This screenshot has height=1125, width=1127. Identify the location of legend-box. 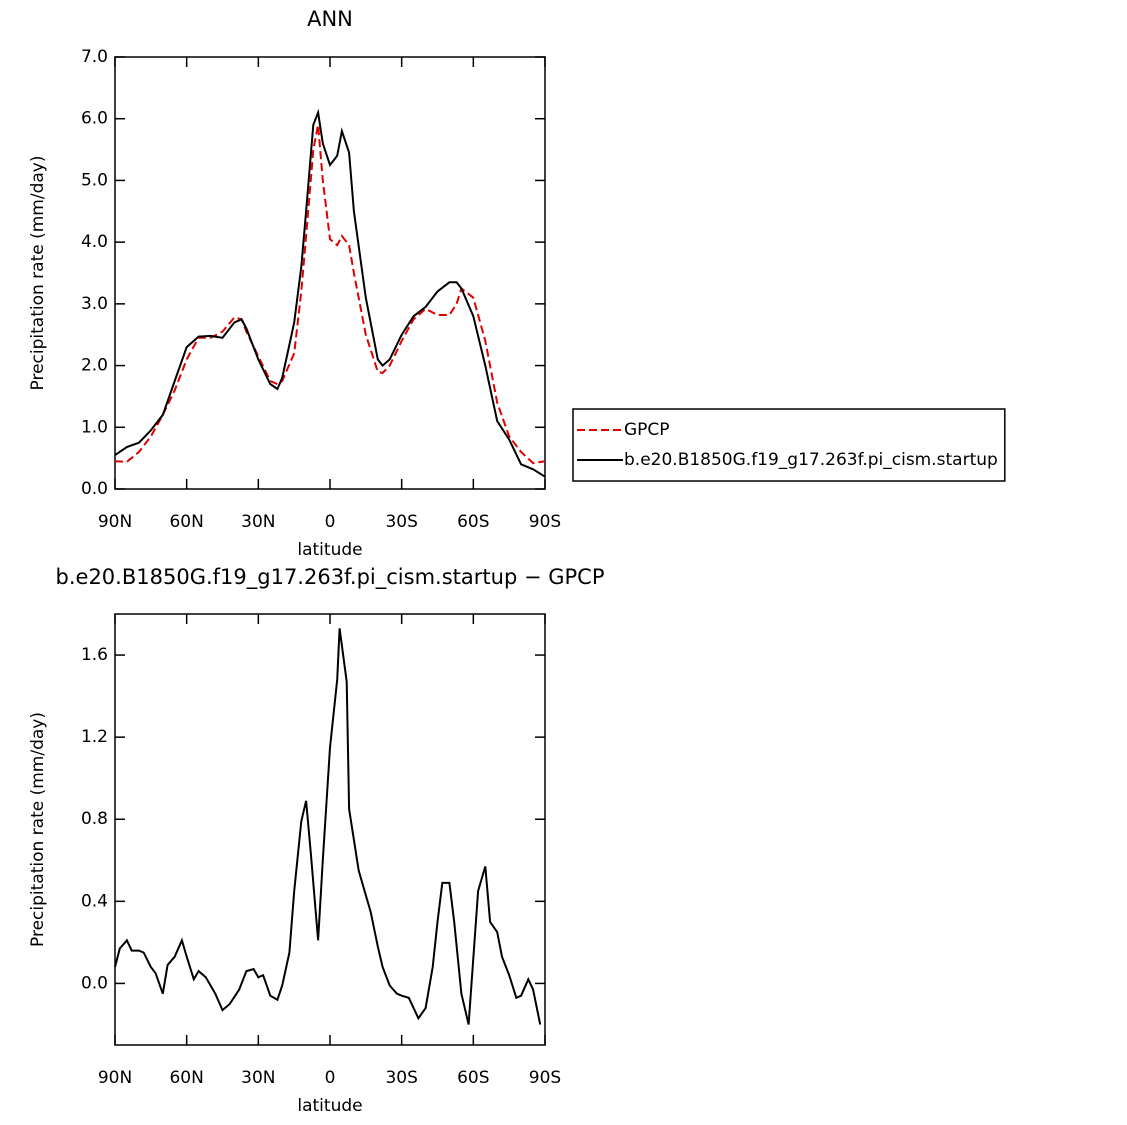
(789, 445).